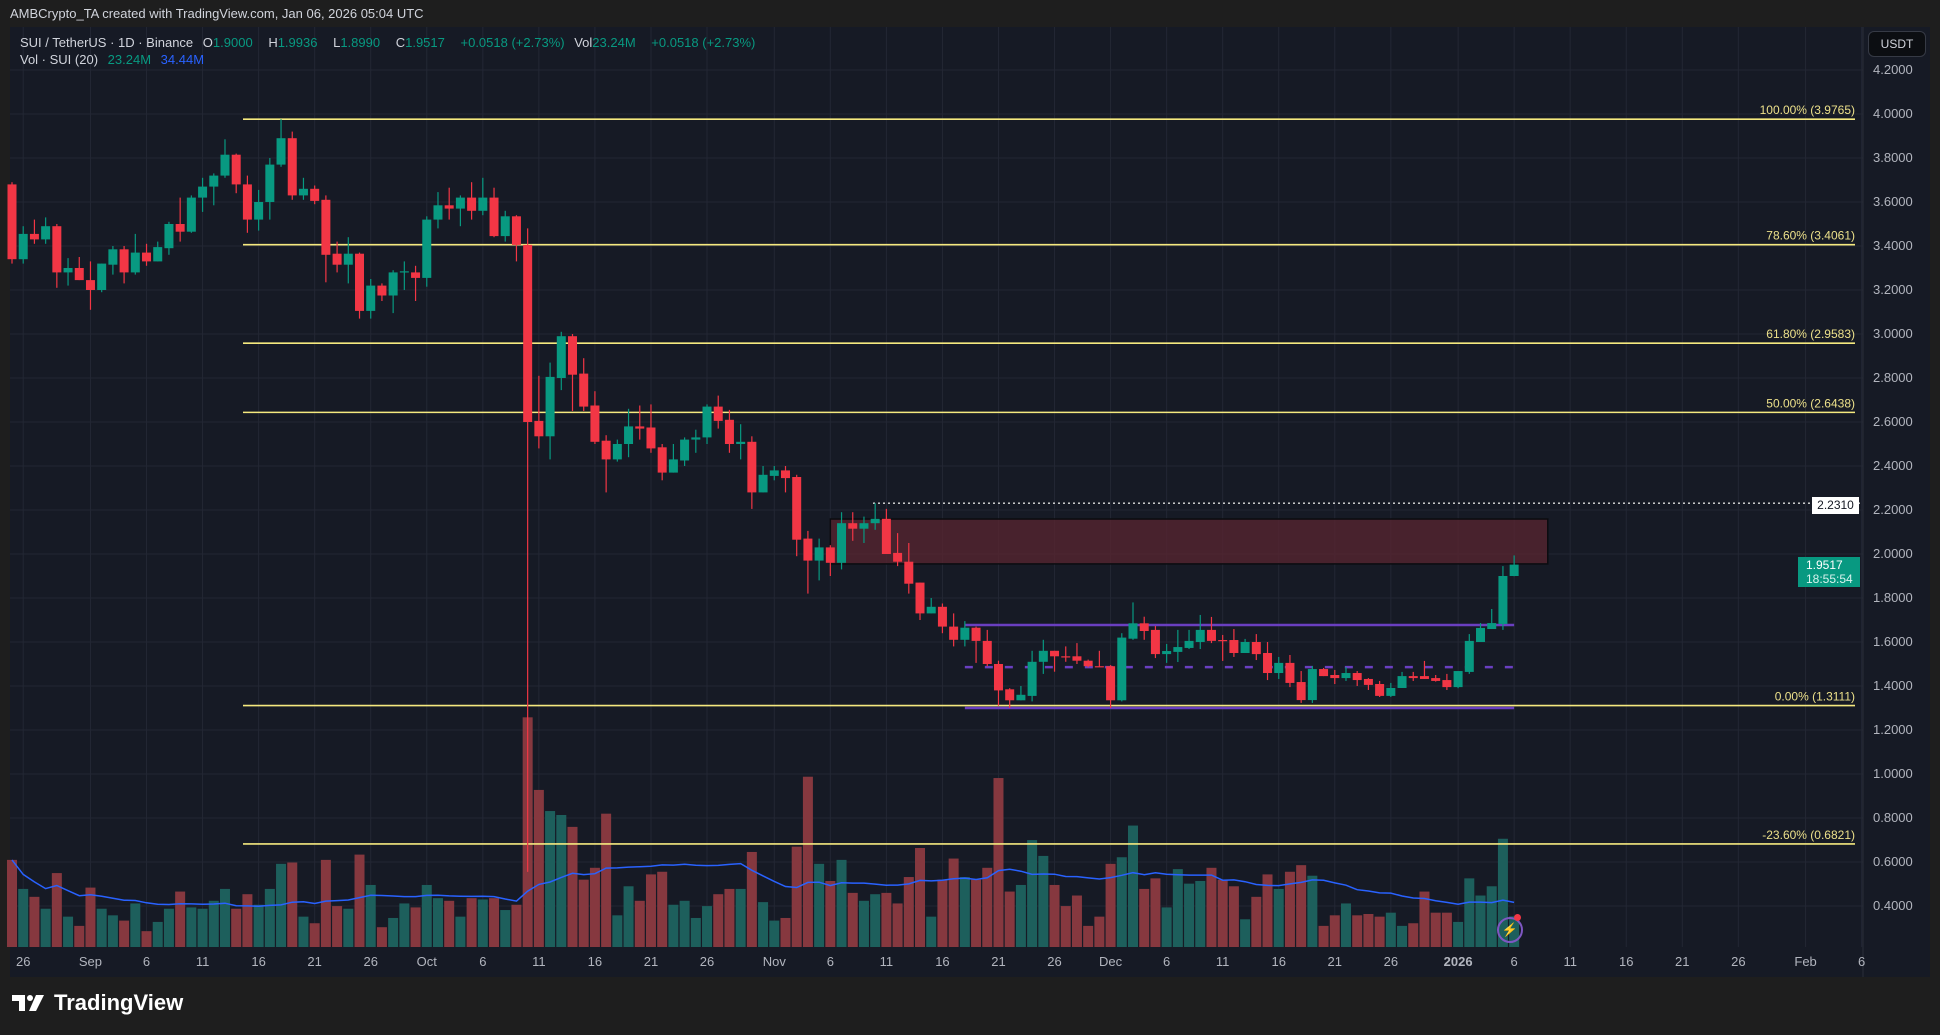 This screenshot has width=1940, height=1035. Describe the element at coordinates (1897, 44) in the screenshot. I see `currency-button: USDT` at that location.